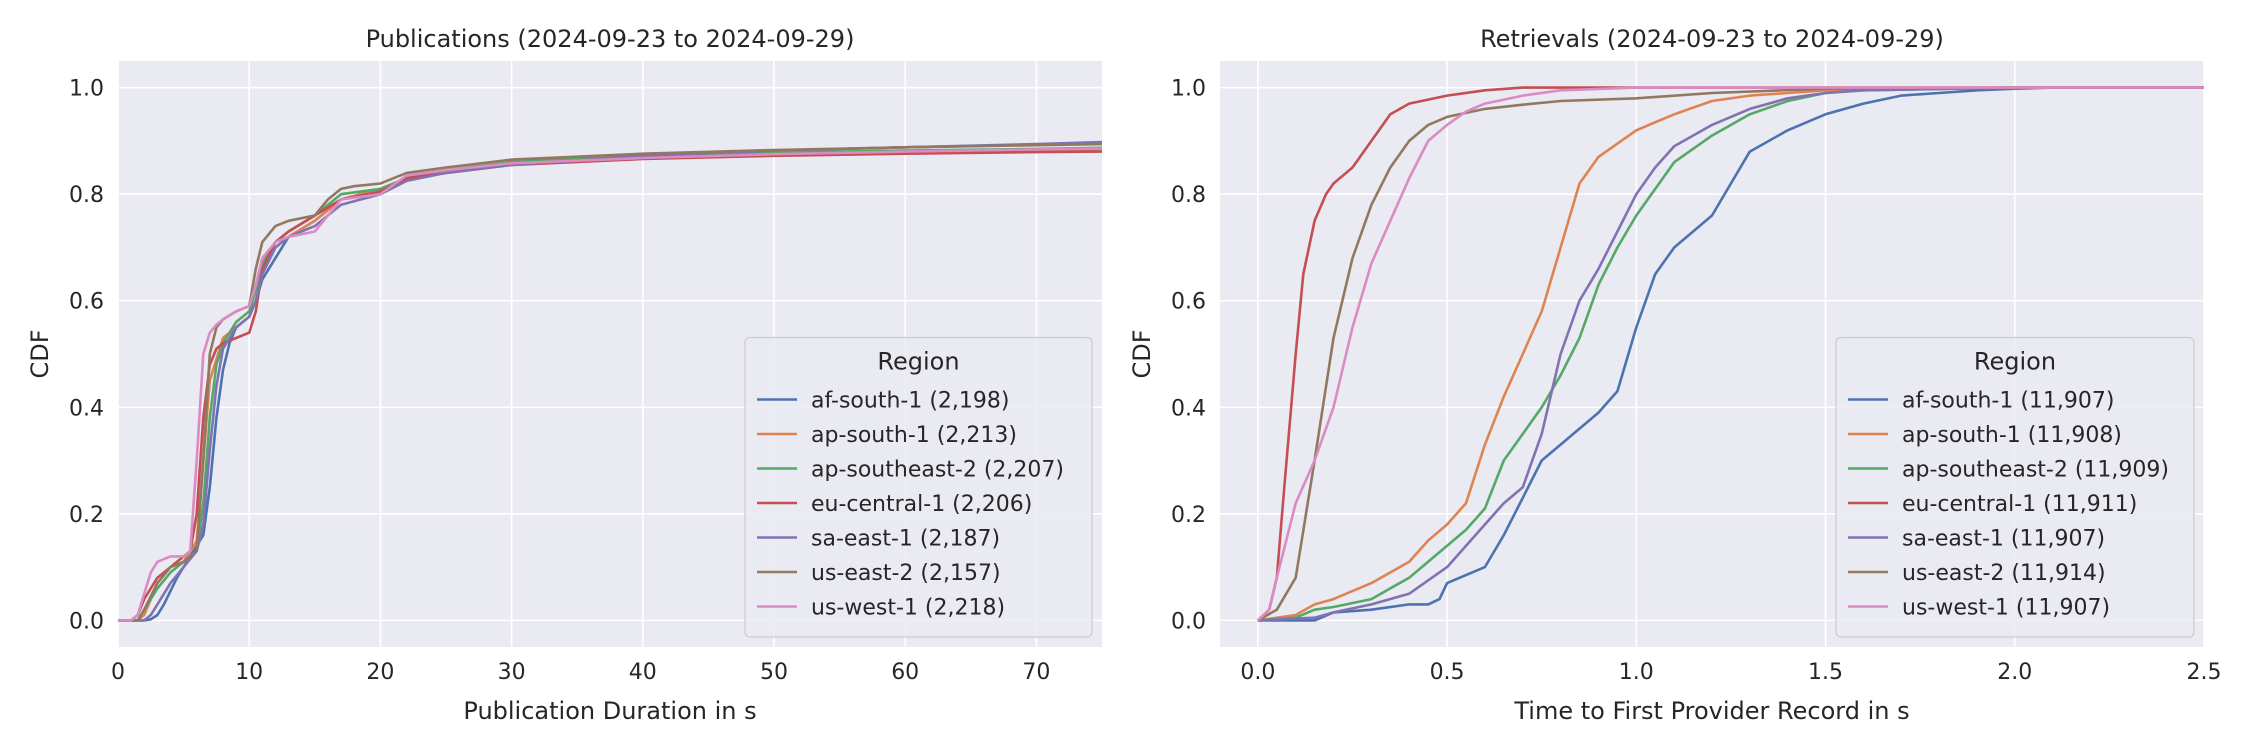 The height and width of the screenshot is (750, 2250). I want to click on legend-entry: ap-southeast-2 (2,207), so click(937, 470).